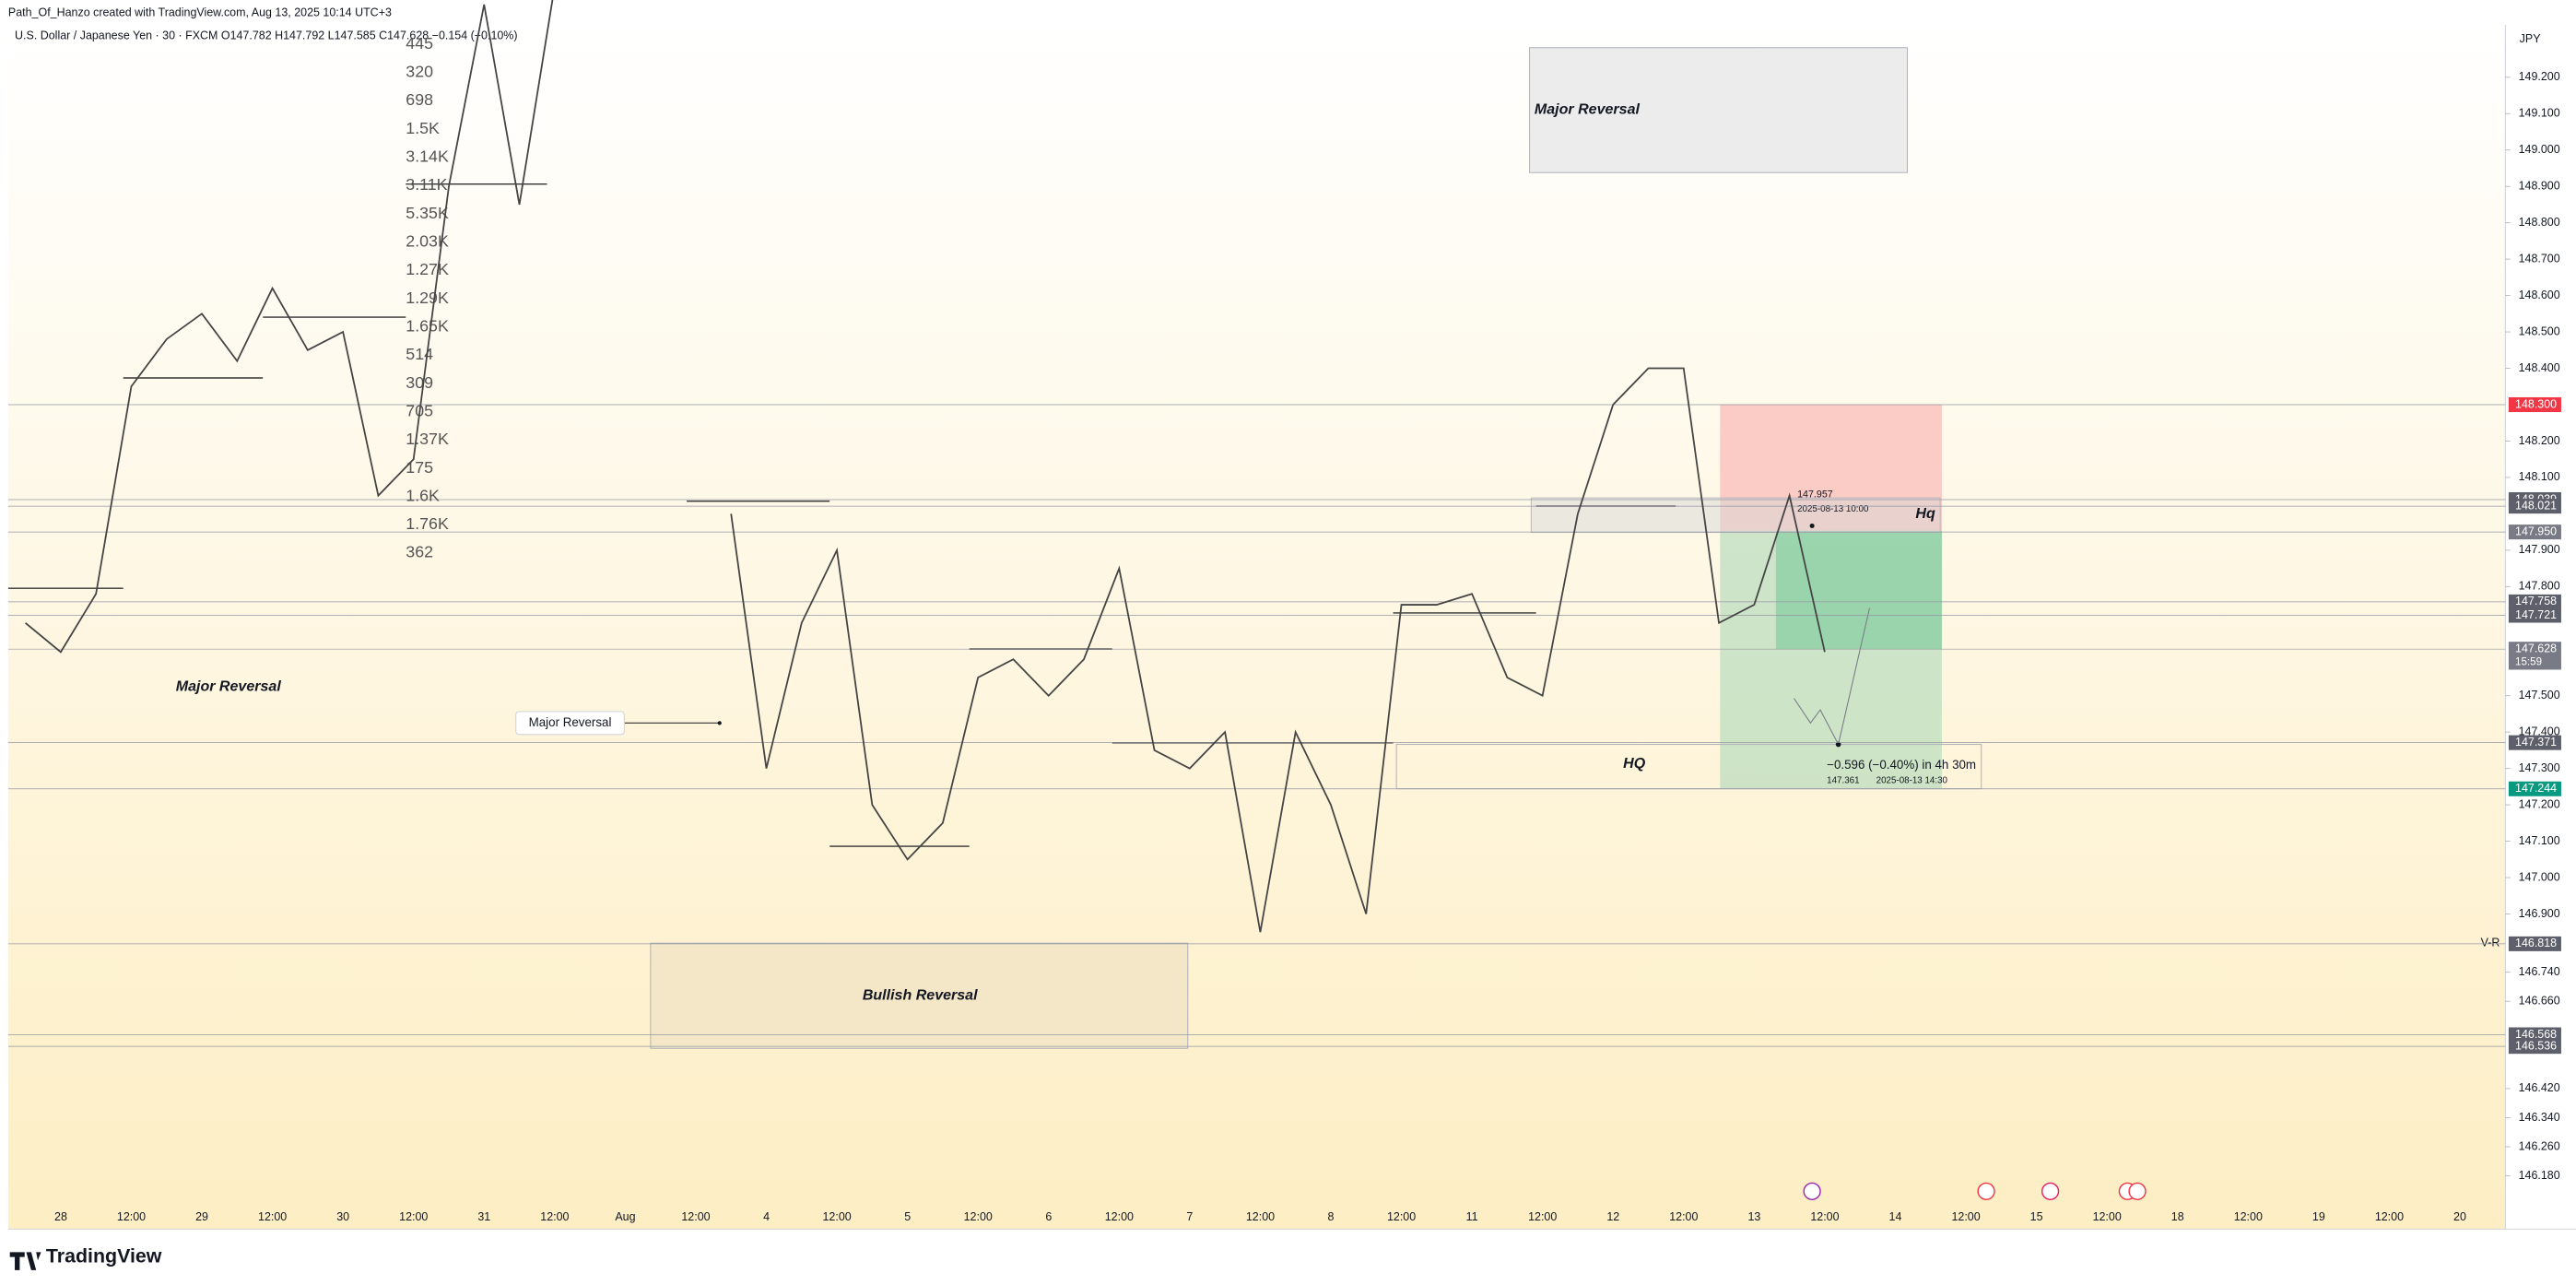 The height and width of the screenshot is (1285, 2576). I want to click on volume-label: 514, so click(420, 354).